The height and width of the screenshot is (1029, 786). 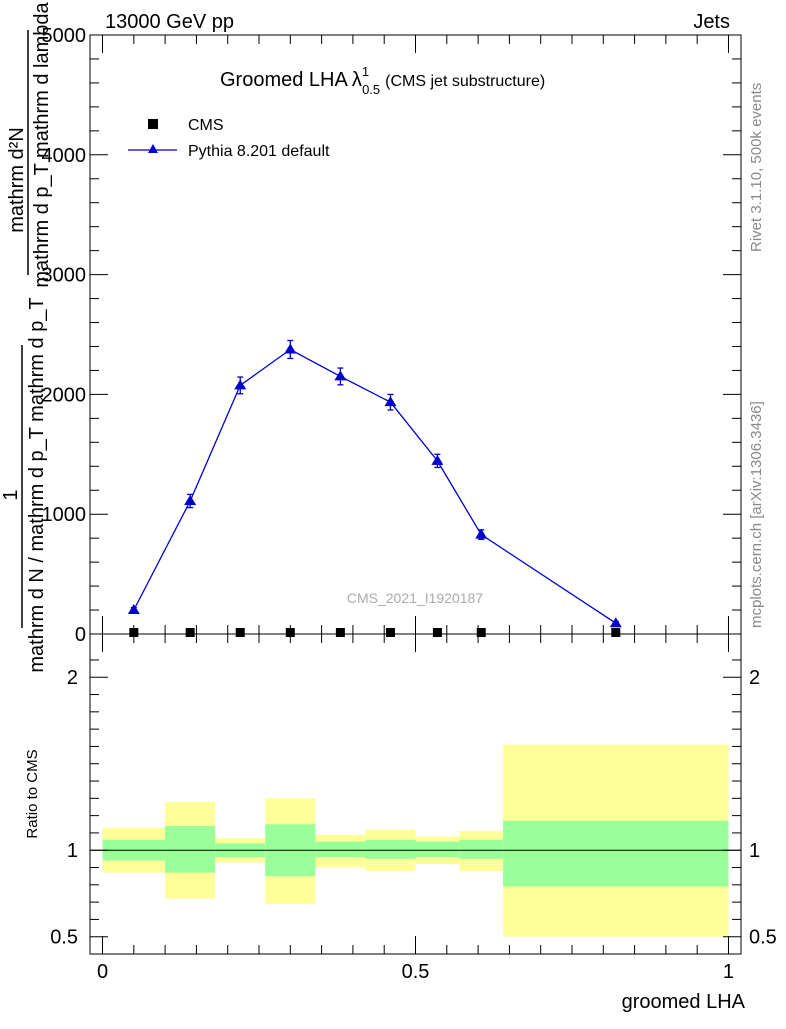 I want to click on legend-pythia-label: Pythia 8.201 default, so click(x=259, y=151).